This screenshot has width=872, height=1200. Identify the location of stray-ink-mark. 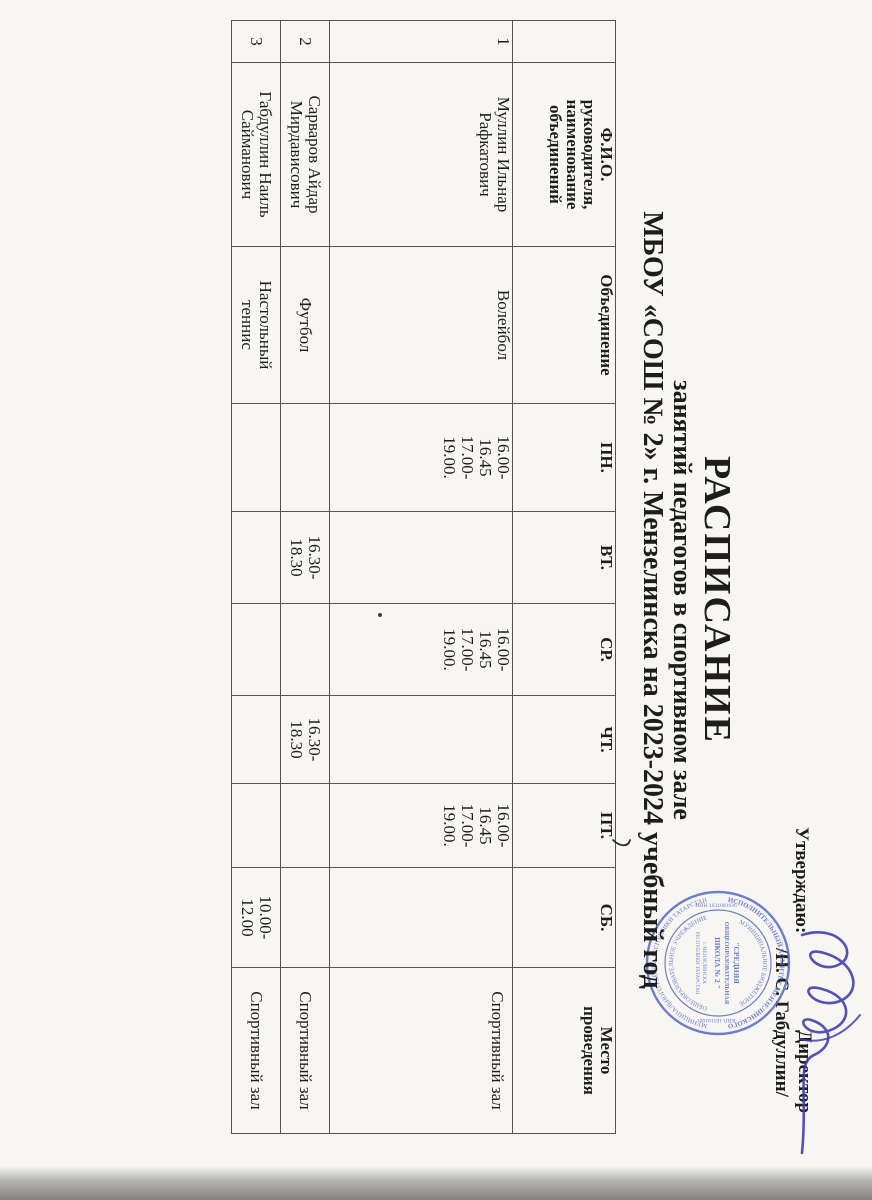
(621, 843).